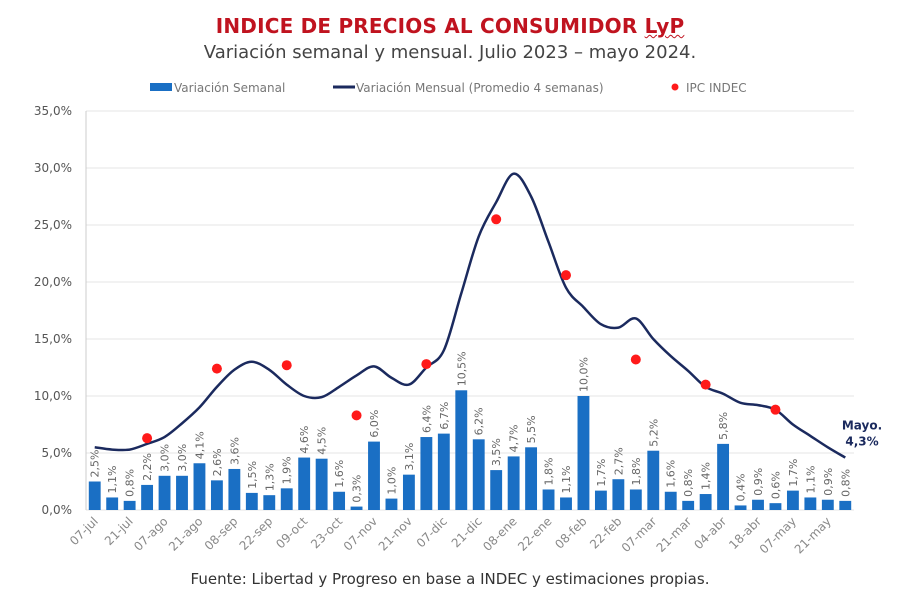 Image resolution: width=900 pixels, height=602 pixels. Describe the element at coordinates (778, 535) in the screenshot. I see `x-tick-label: 07-may` at that location.